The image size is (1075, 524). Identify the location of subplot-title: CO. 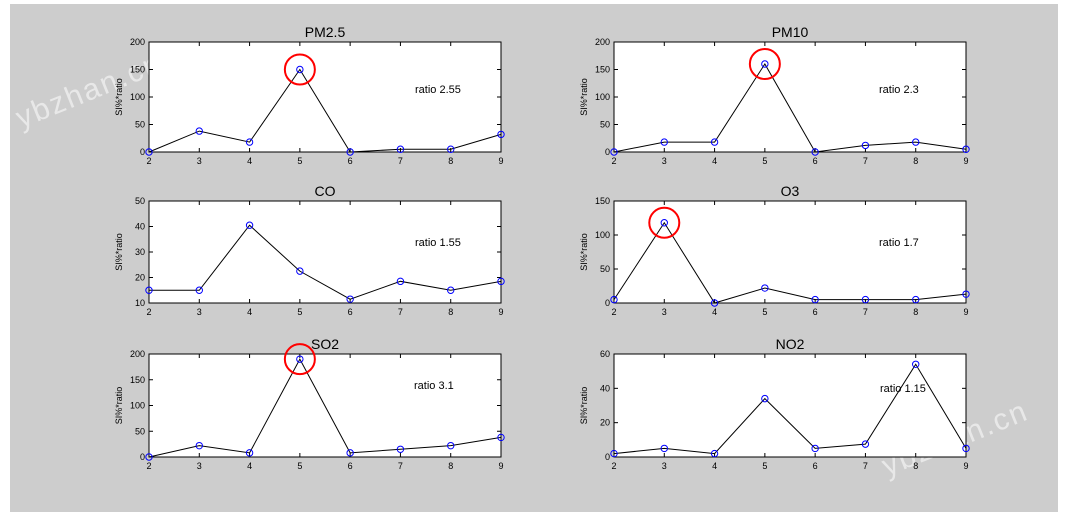
(325, 191).